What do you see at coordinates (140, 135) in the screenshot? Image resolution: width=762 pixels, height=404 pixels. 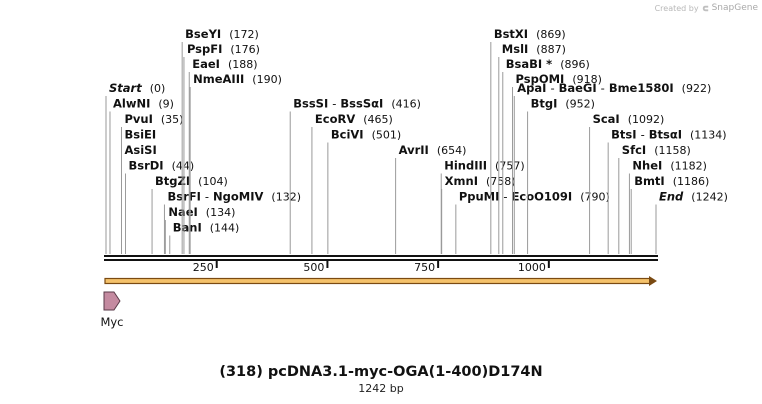 I see `site-label: BsiEI` at bounding box center [140, 135].